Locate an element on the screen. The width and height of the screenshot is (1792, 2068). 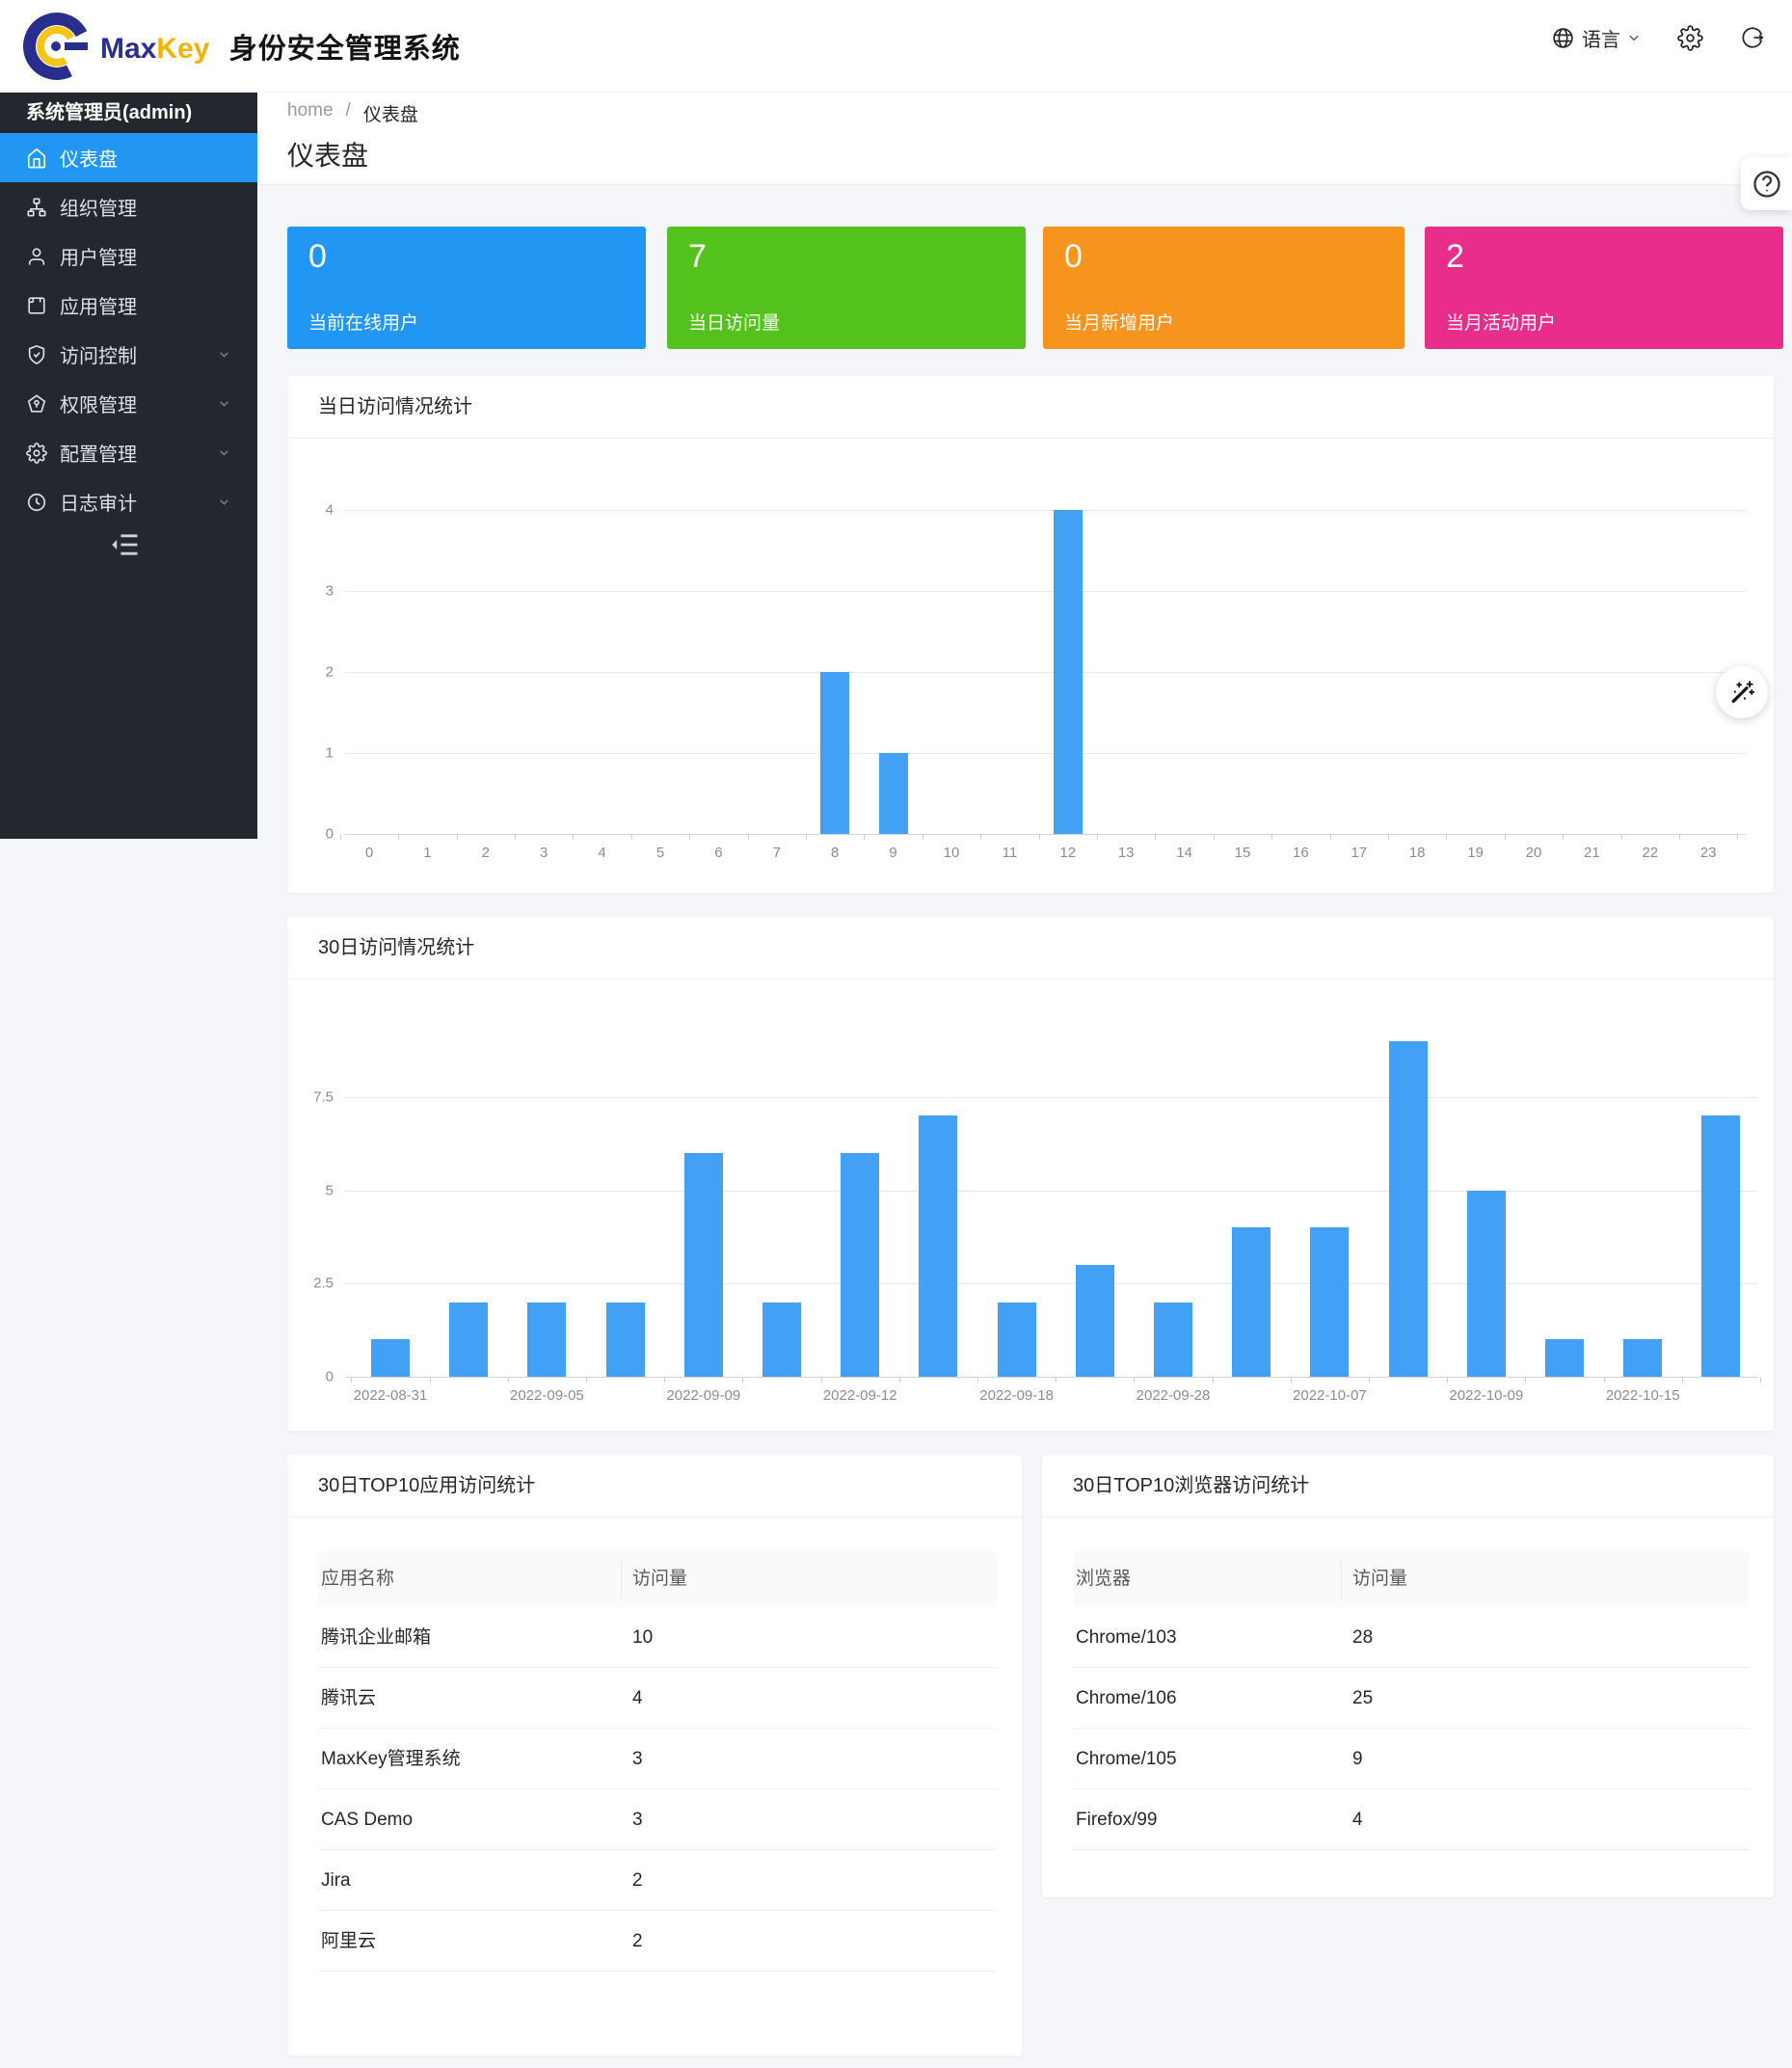
panel-title: 30日TOP10浏览器访问统计 is located at coordinates (1408, 1486).